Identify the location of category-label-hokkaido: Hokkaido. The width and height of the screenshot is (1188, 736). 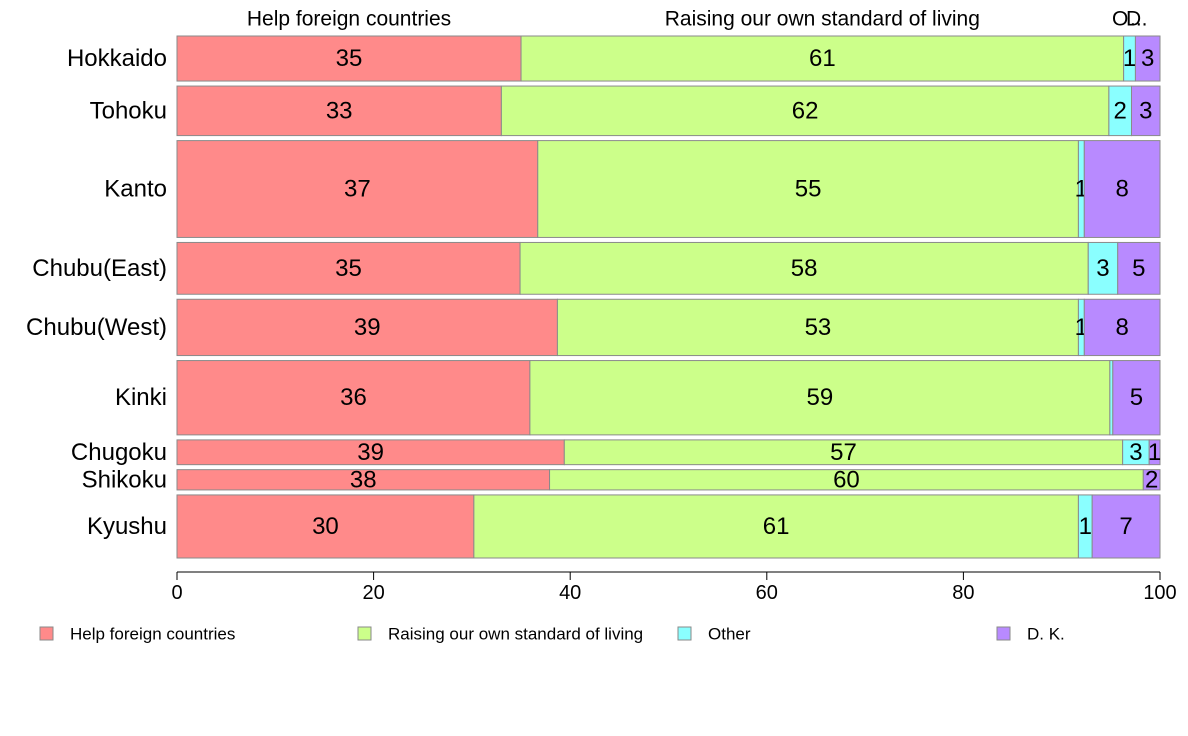
(117, 58).